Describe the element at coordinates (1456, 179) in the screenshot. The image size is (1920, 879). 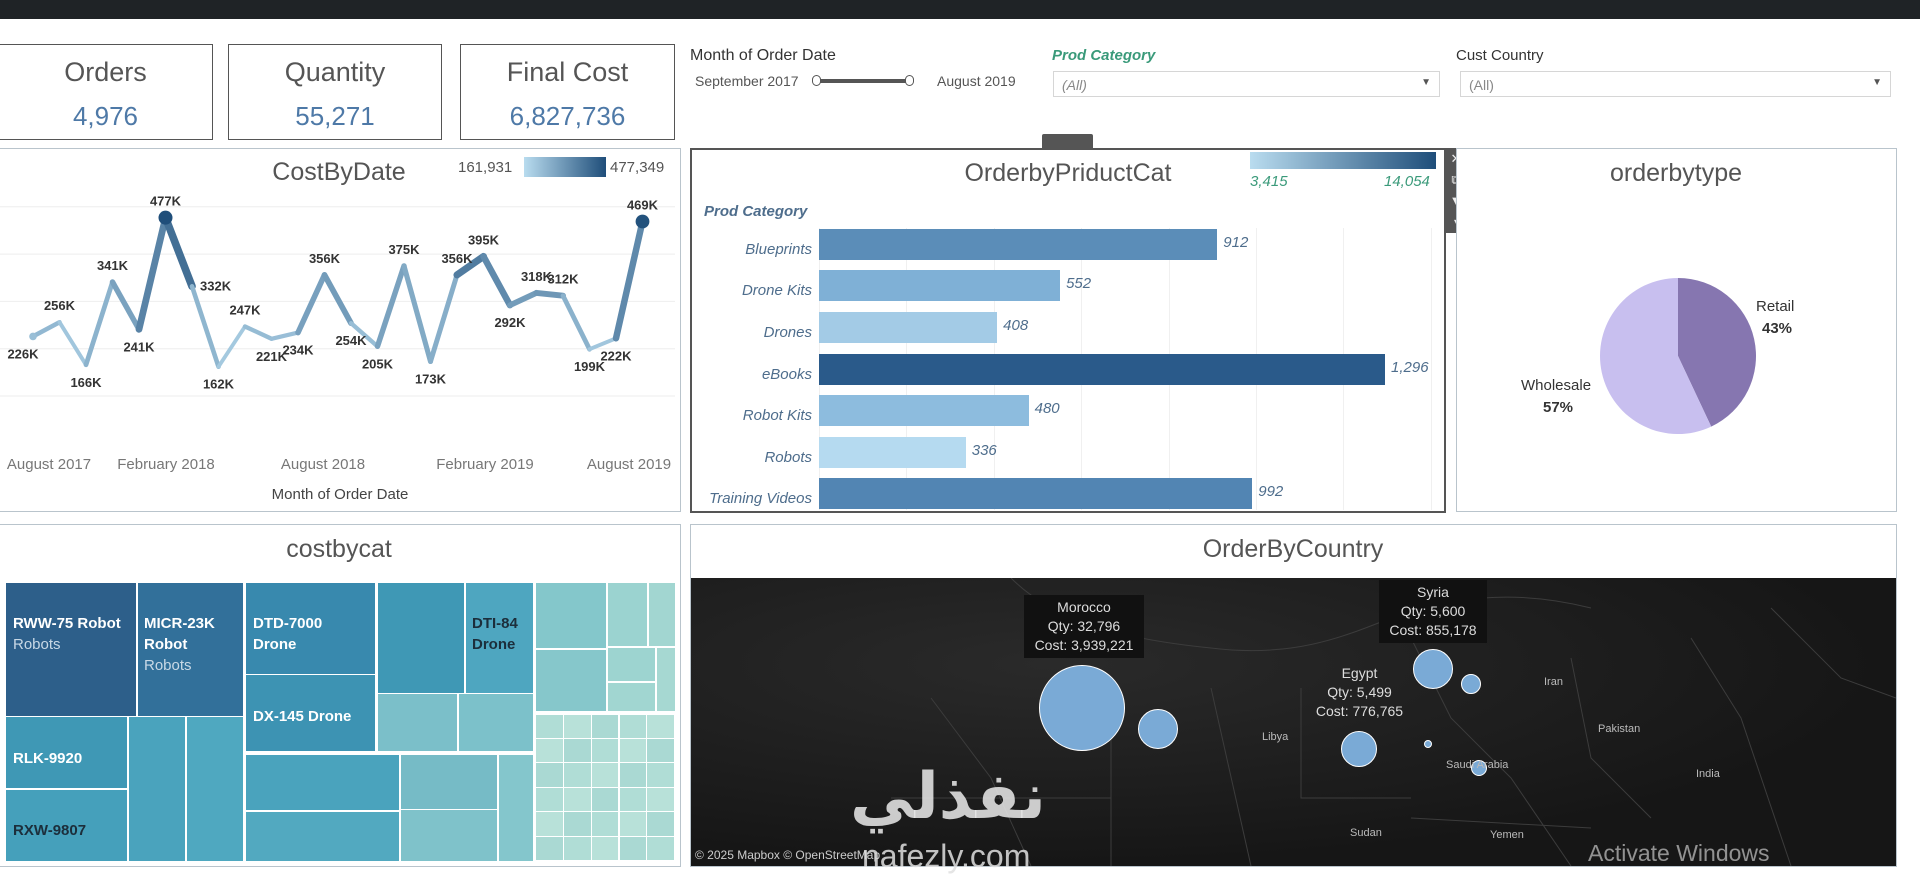
I see `pop-out-icon: ⧉` at that location.